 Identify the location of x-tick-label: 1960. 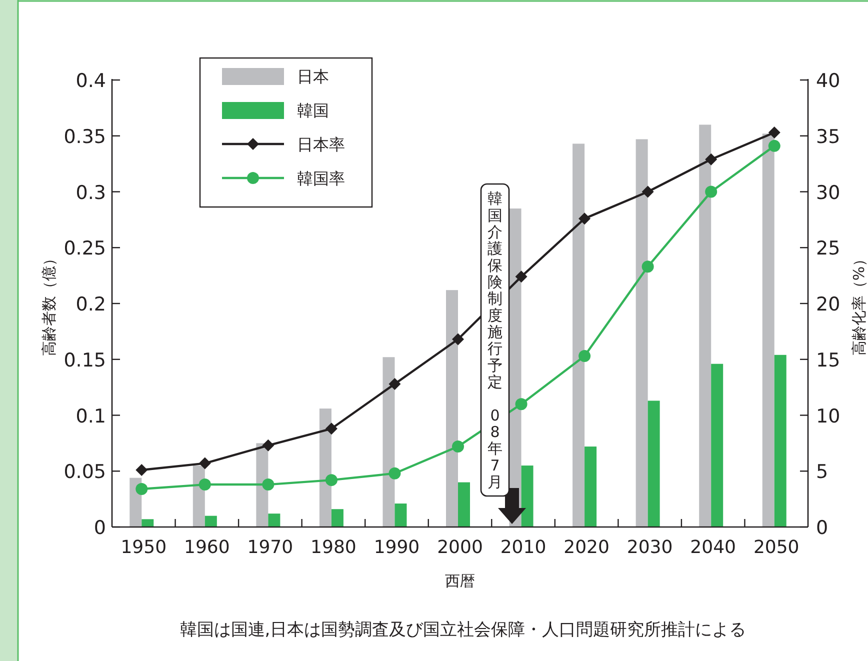
(207, 547).